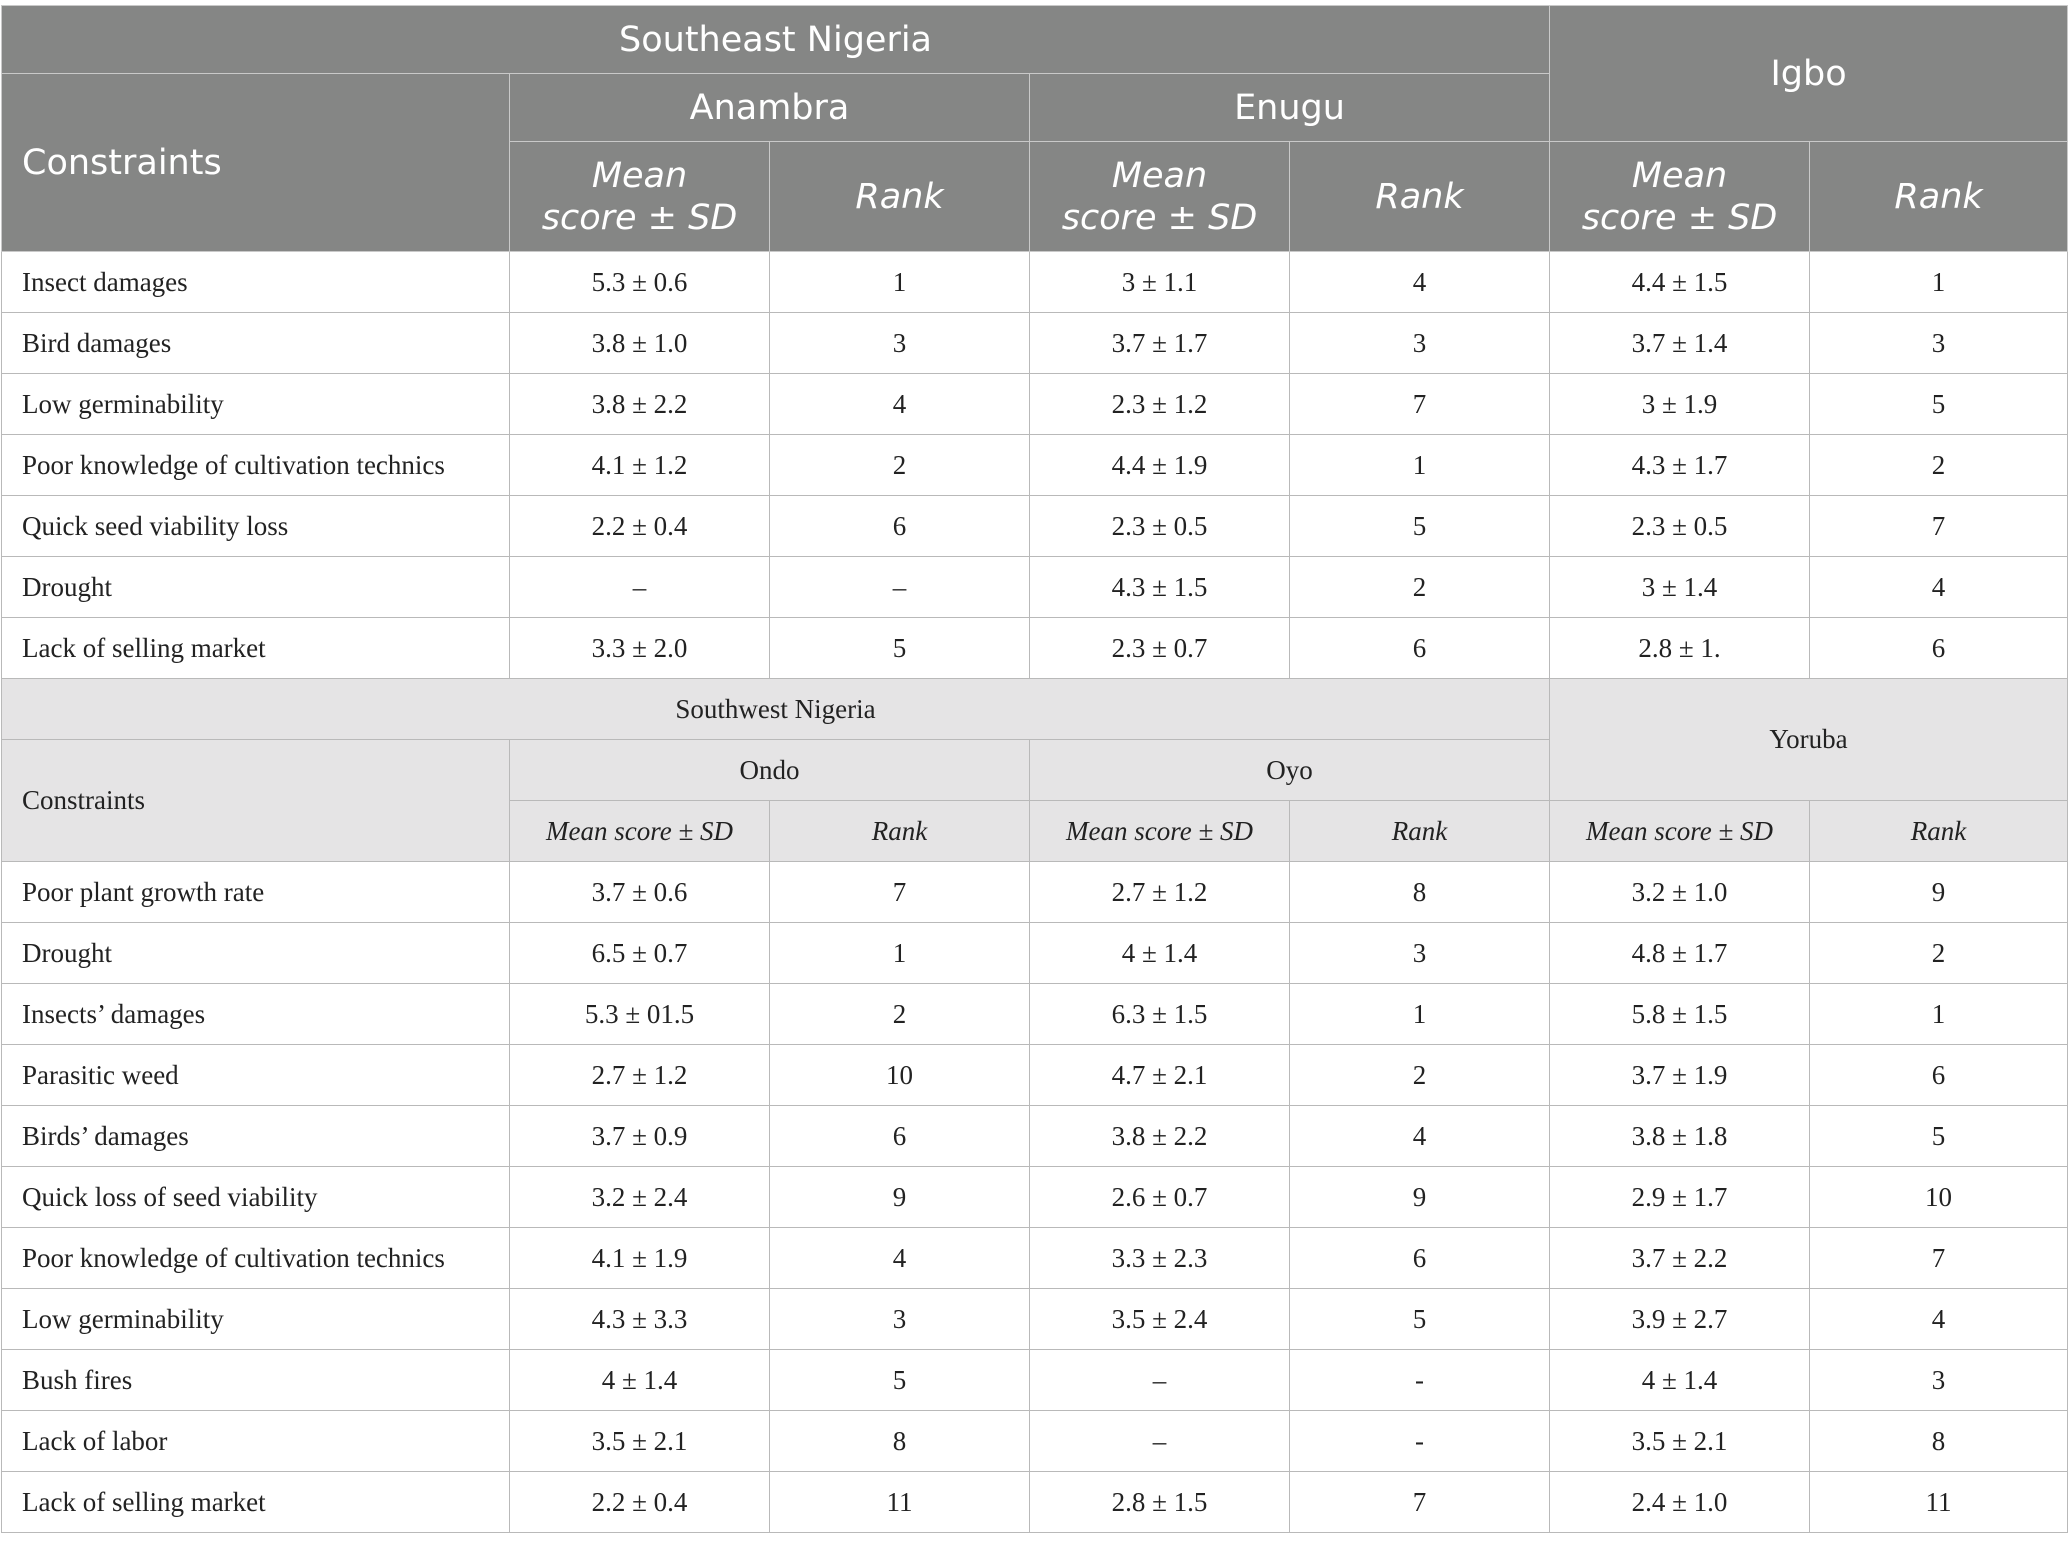 The height and width of the screenshot is (1555, 2068). Describe the element at coordinates (1289, 107) in the screenshot. I see `enugu-heading: Enugu` at that location.